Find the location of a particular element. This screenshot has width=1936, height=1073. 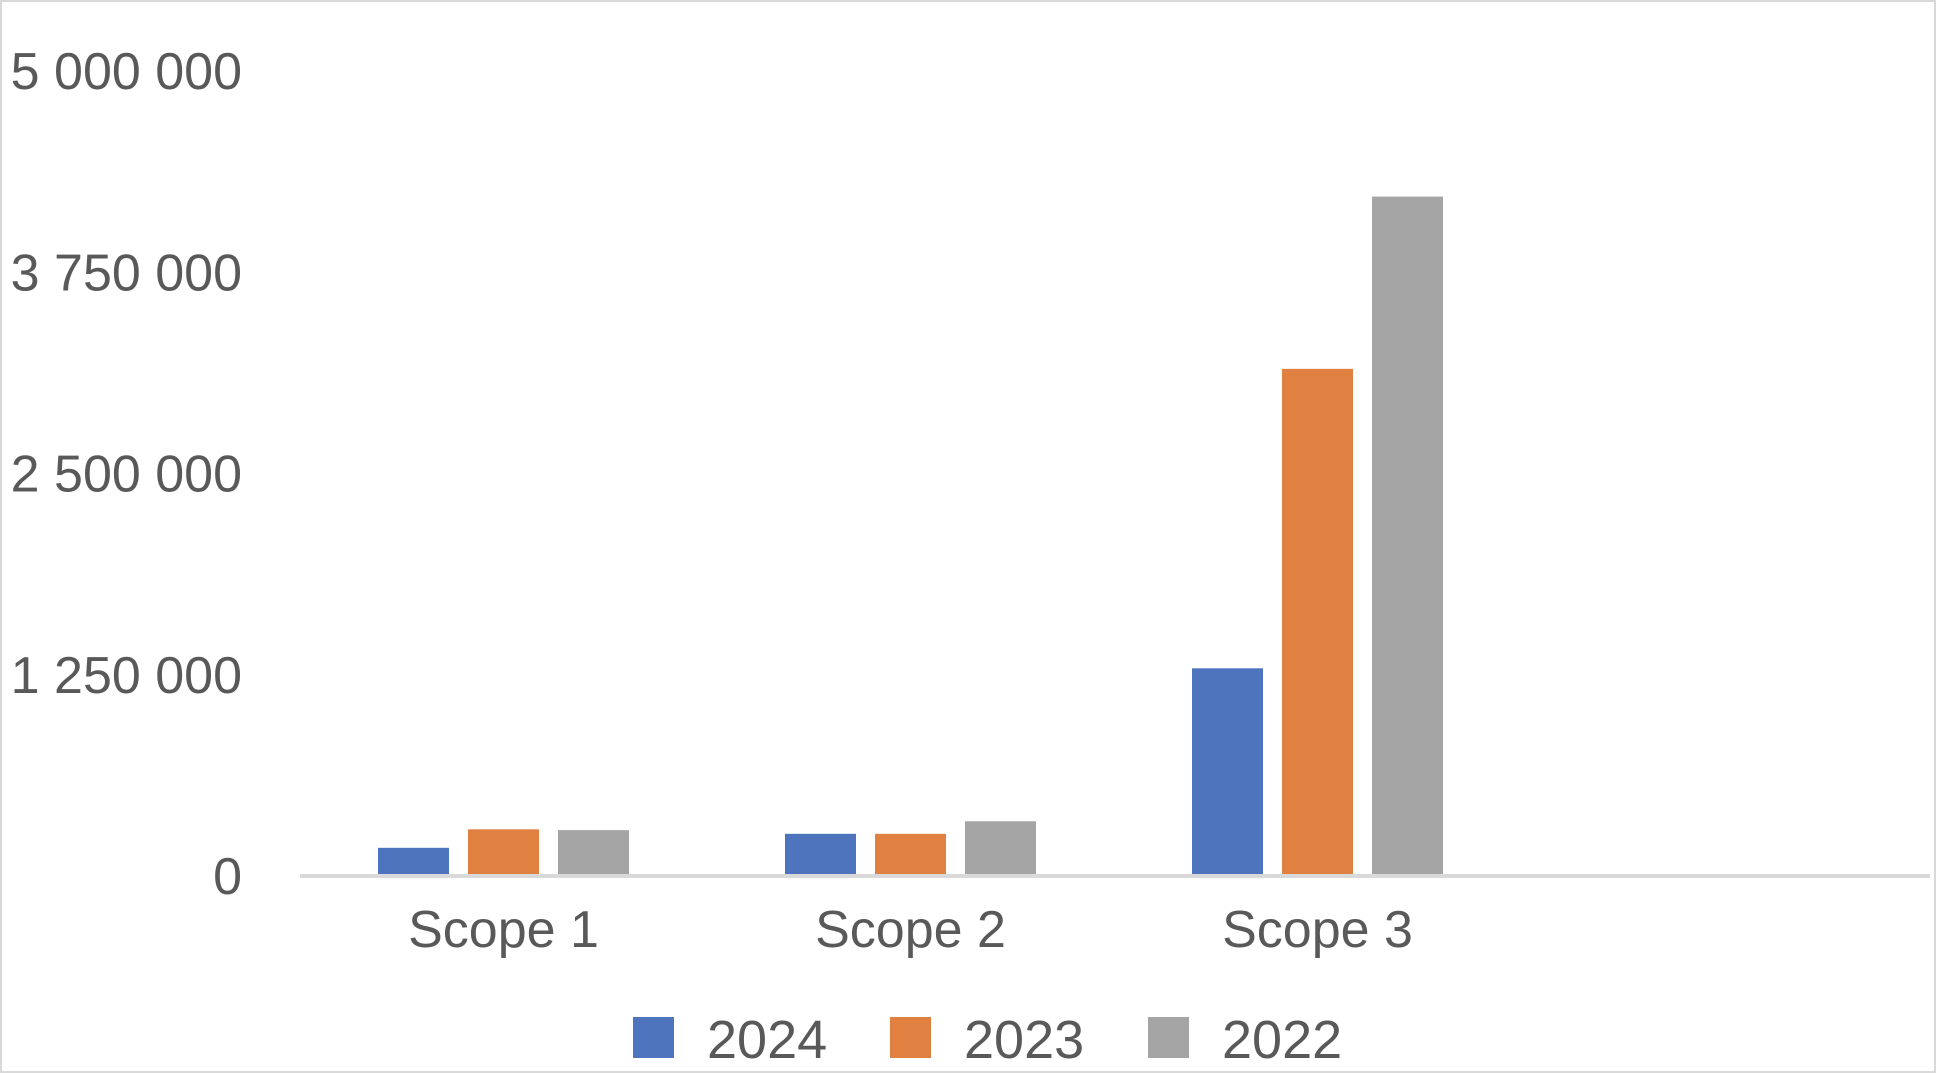

legend-label-2023: 2023 is located at coordinates (1024, 1040).